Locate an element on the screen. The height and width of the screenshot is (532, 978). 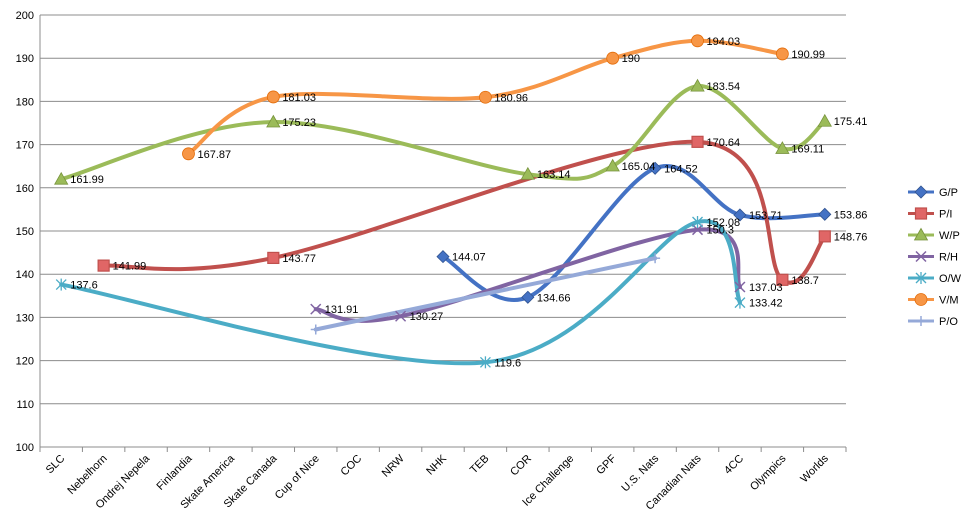
legend-item: O/W is located at coordinates (935, 278).